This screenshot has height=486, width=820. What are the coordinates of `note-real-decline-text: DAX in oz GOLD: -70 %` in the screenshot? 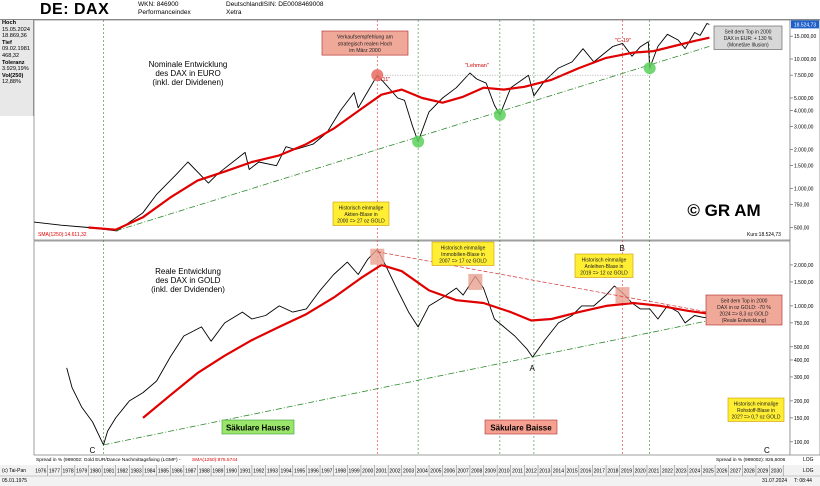 It's located at (744, 308).